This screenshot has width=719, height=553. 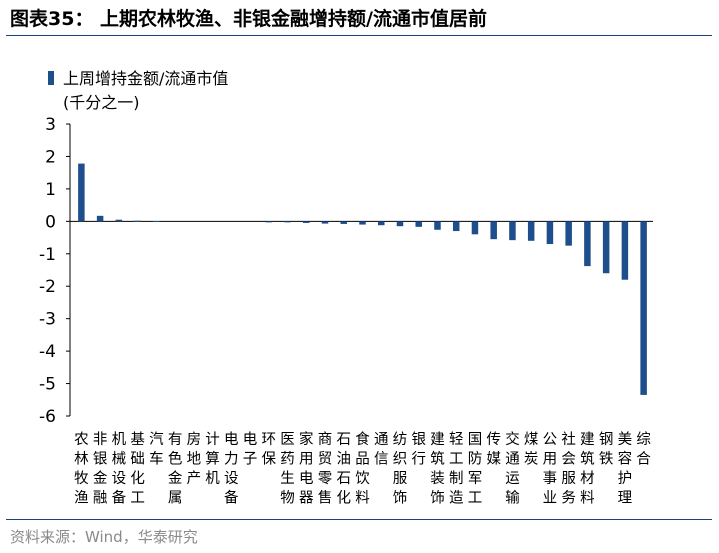 What do you see at coordinates (344, 469) in the screenshot?
I see `category-label: 石油石化` at bounding box center [344, 469].